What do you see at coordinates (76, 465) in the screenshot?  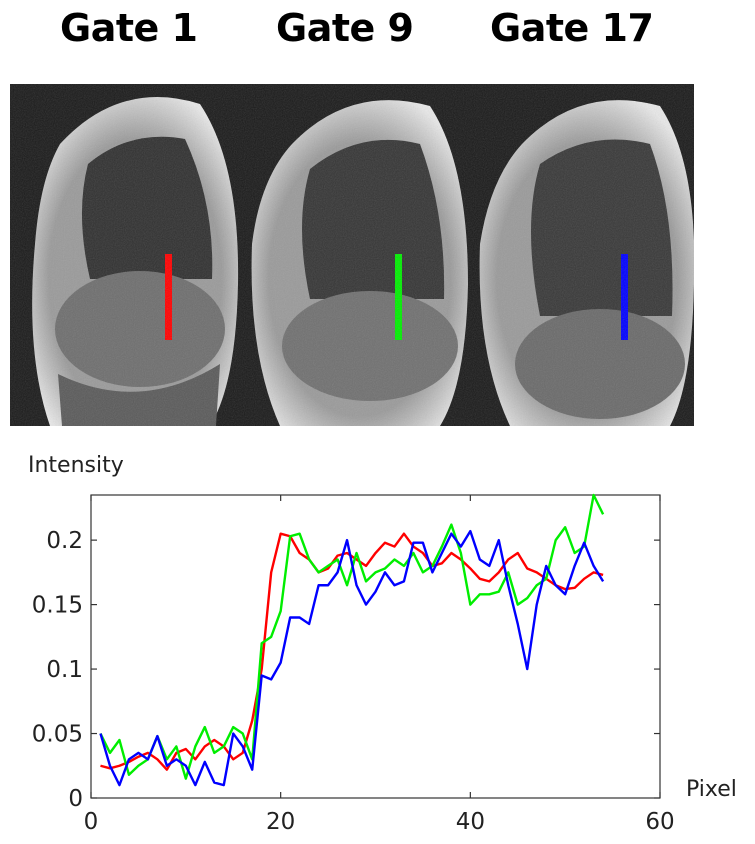 I see `y-axis-label: Intensity` at bounding box center [76, 465].